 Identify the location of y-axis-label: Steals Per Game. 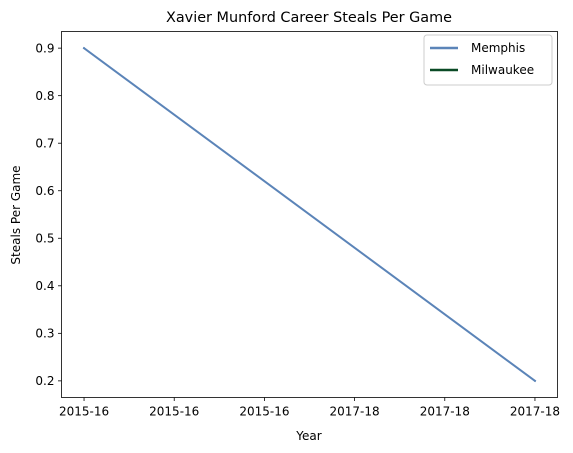
(16, 214).